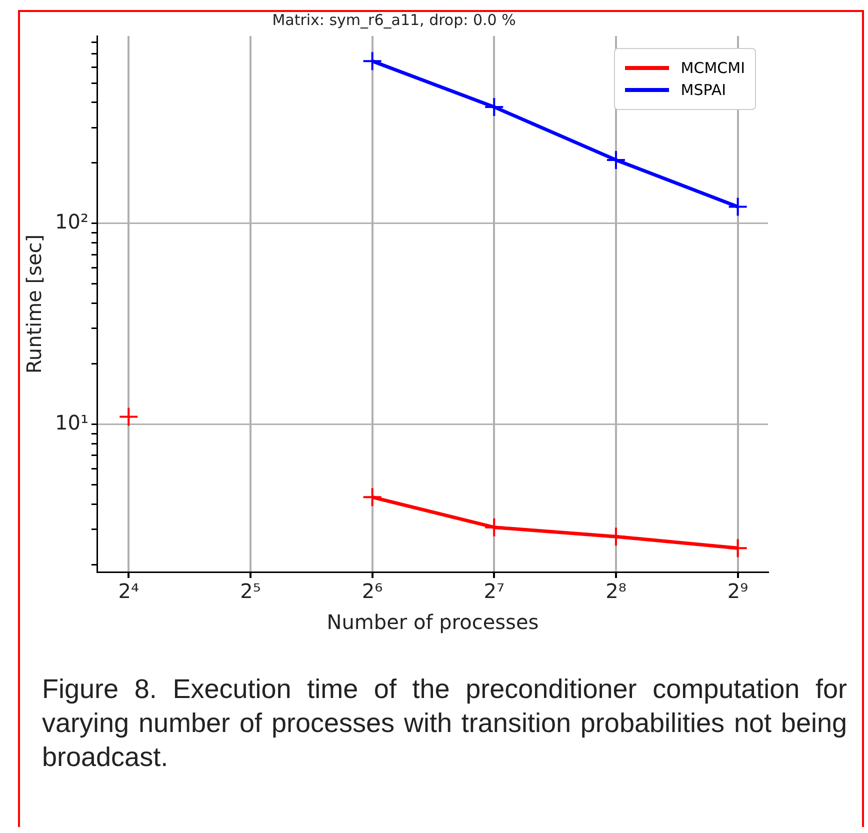  Describe the element at coordinates (432, 622) in the screenshot. I see `x-axis-title: Number of processes` at that location.